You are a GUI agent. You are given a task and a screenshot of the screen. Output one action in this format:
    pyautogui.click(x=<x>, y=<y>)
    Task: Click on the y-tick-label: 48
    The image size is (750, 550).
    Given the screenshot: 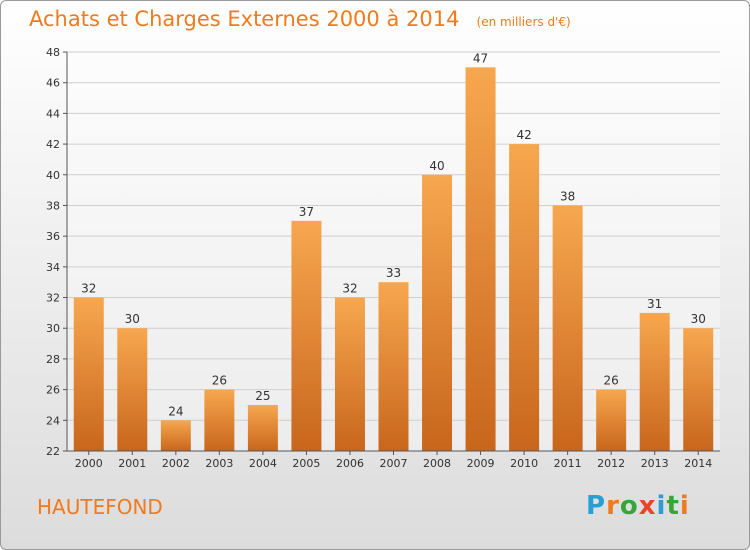 What is the action you would take?
    pyautogui.click(x=53, y=52)
    